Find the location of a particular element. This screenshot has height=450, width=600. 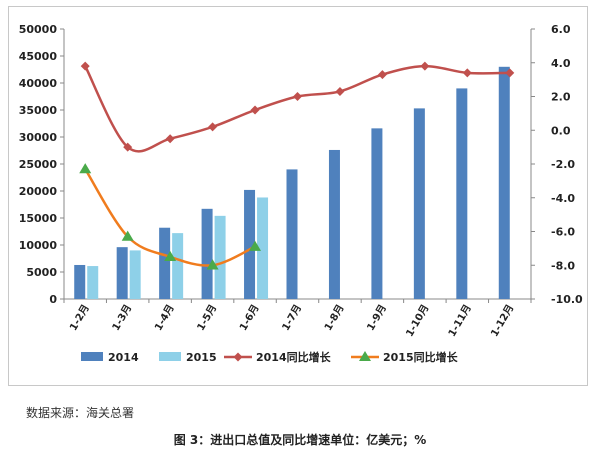

figure-caption: 图 3：进出口总值及同比增速单位：亿美元；% is located at coordinates (300, 440).